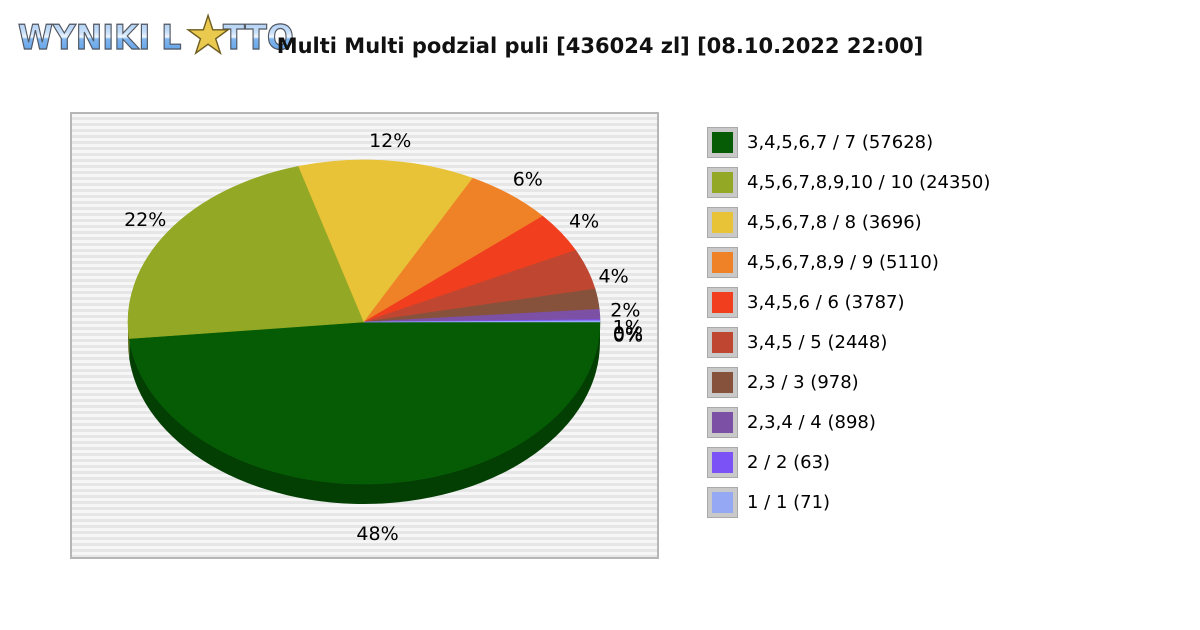  Describe the element at coordinates (789, 462) in the screenshot. I see `legend-label: 2 / 2 (63)` at that location.